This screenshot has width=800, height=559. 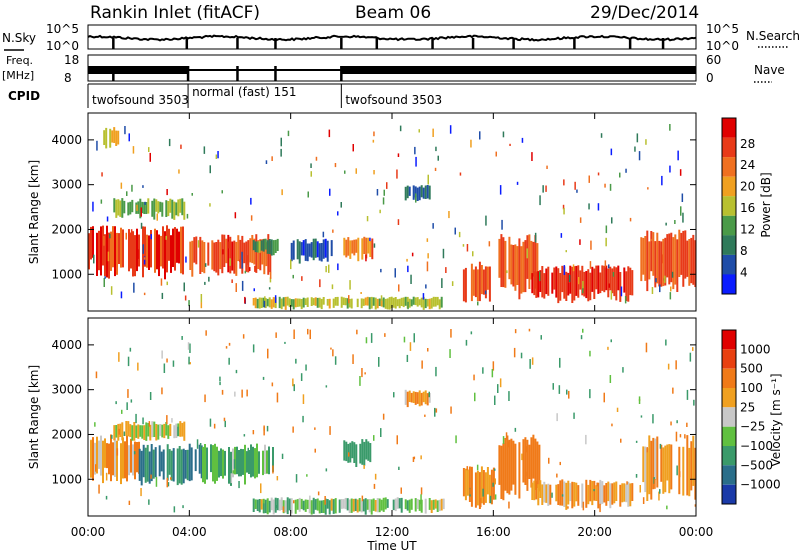 I want to click on colorbar-swatch, so click(x=729, y=359).